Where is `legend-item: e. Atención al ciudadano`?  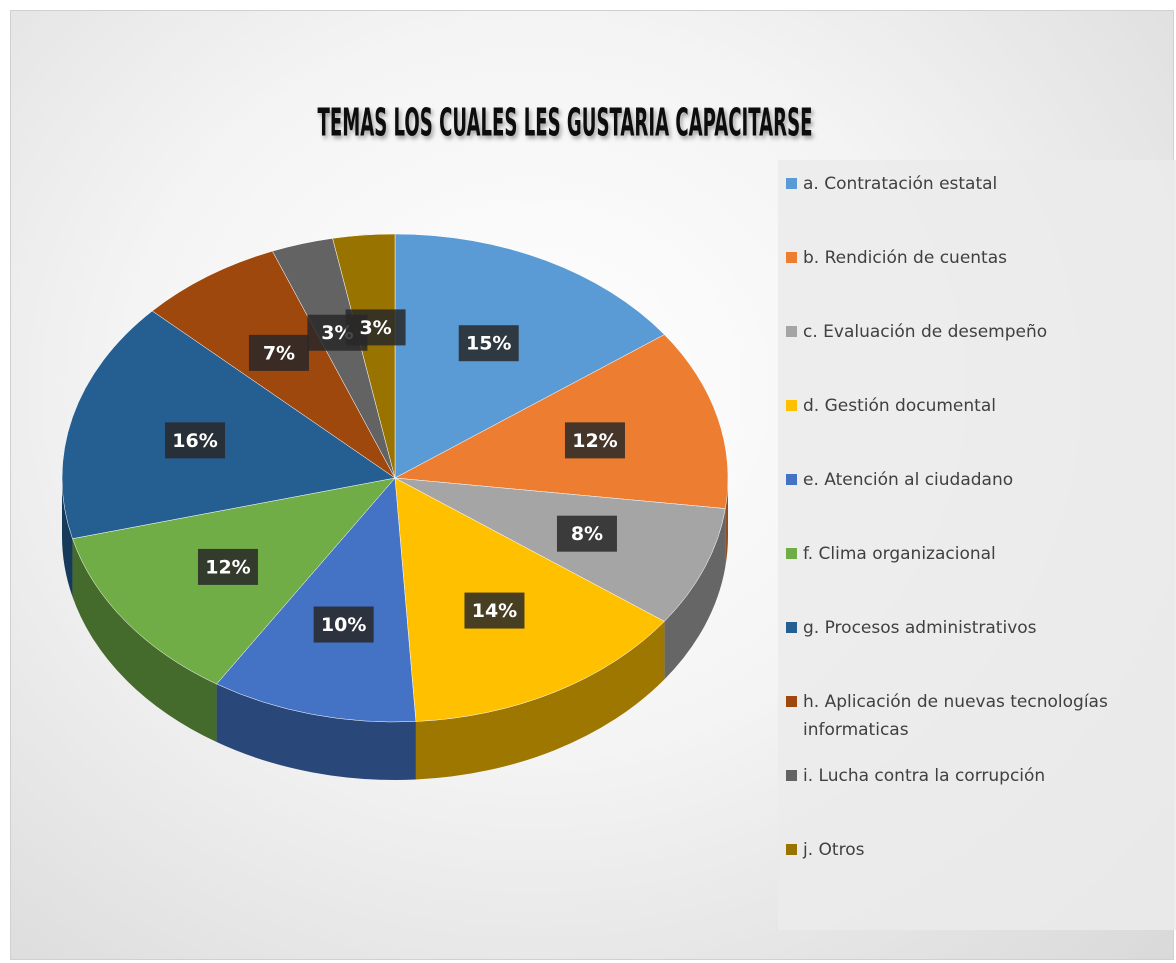 legend-item: e. Atención al ciudadano is located at coordinates (976, 503).